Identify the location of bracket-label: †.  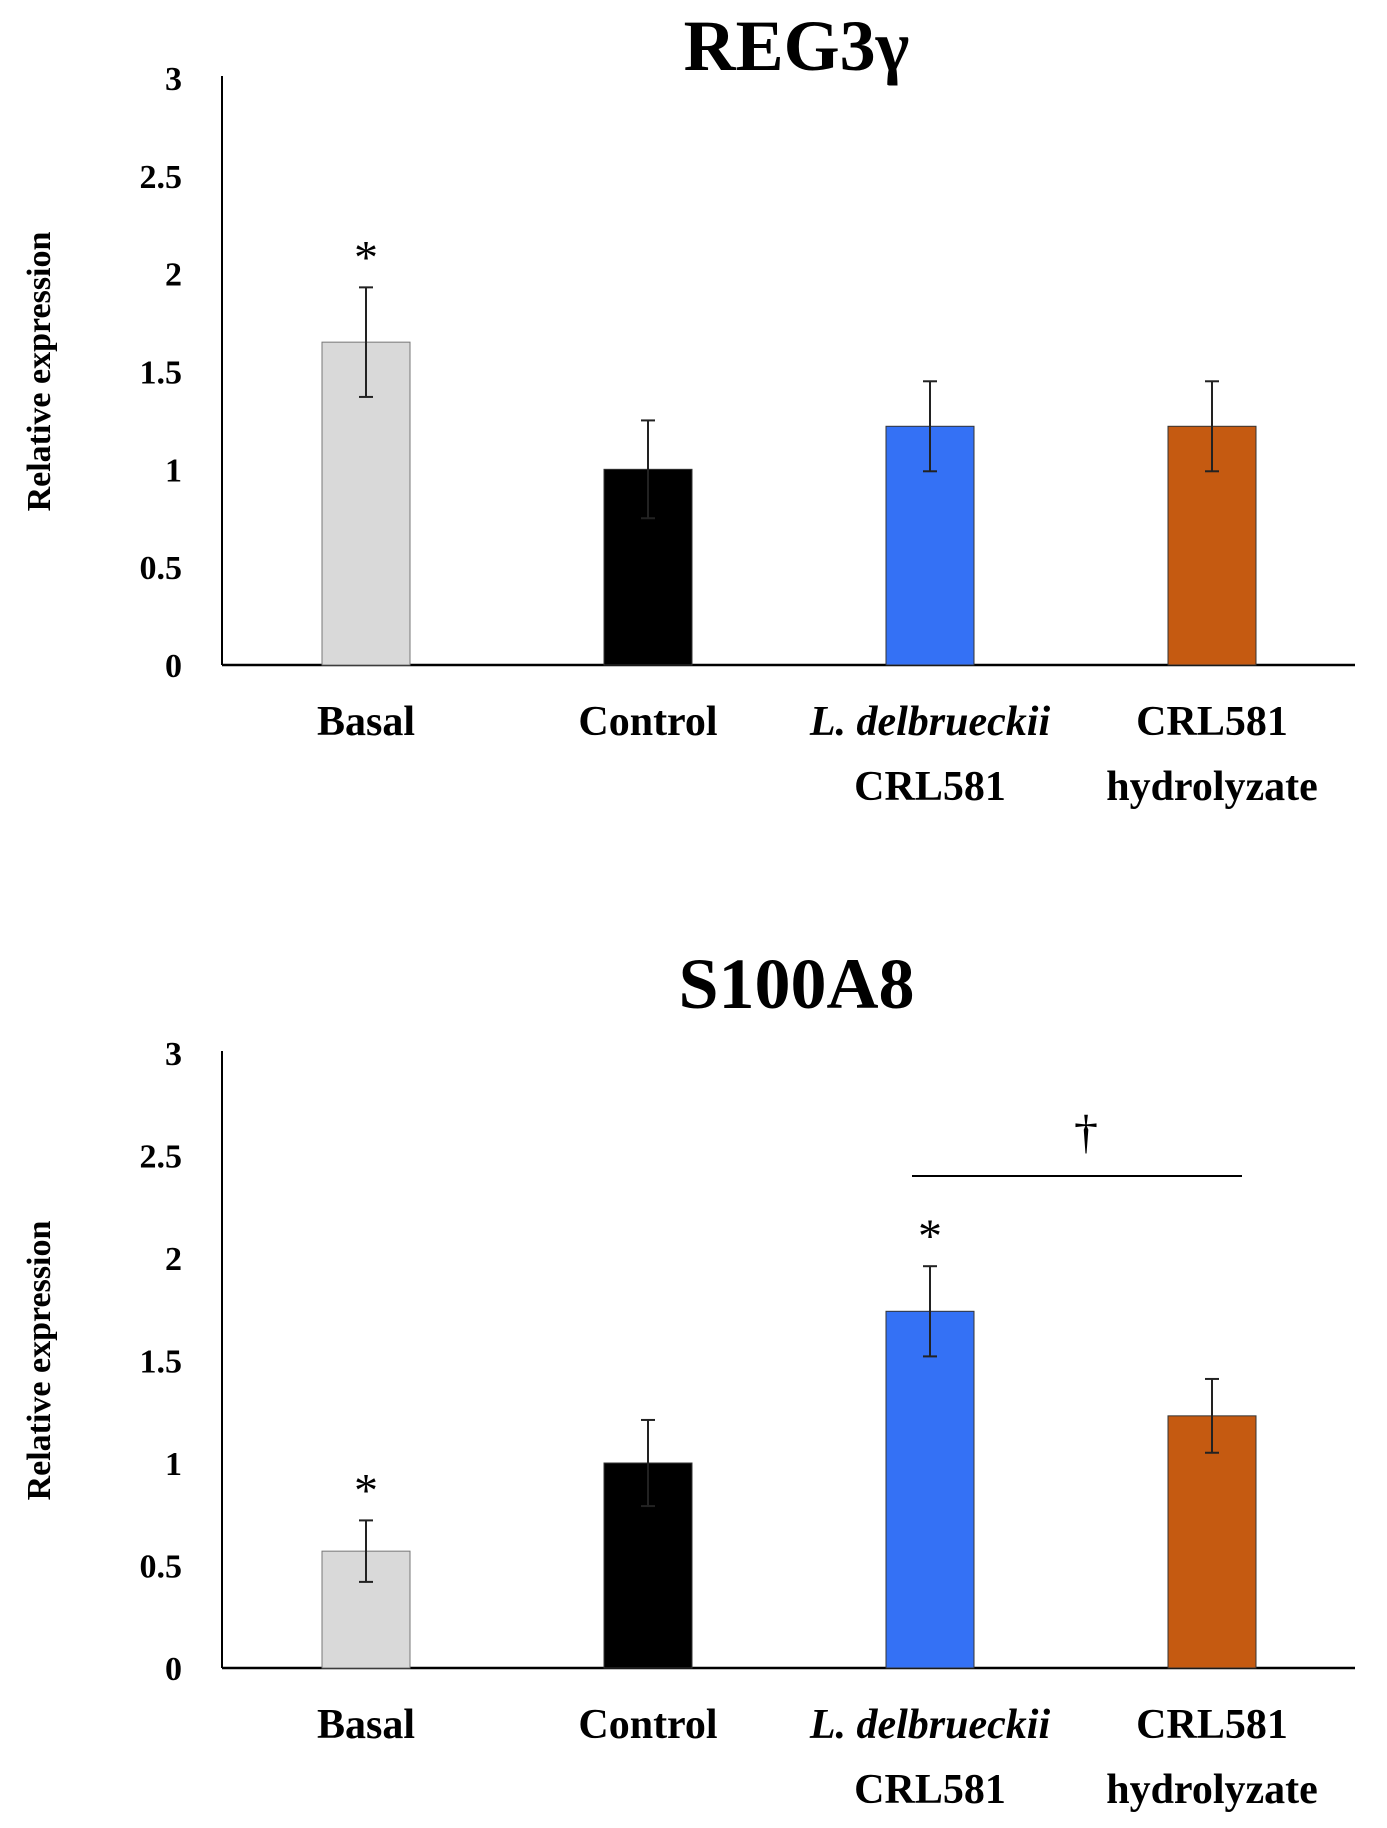
(1086, 1132).